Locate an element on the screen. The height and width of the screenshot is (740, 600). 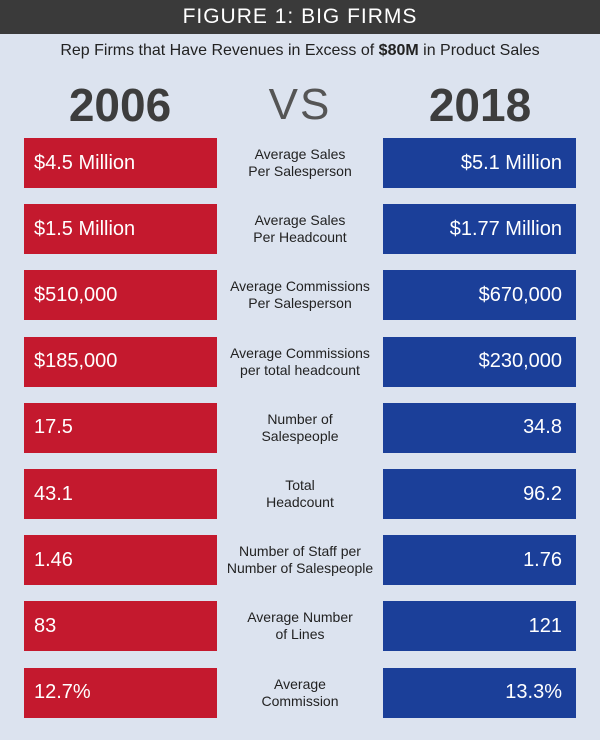
metric-label-text: Average Commission is located at coordinates (299, 693).